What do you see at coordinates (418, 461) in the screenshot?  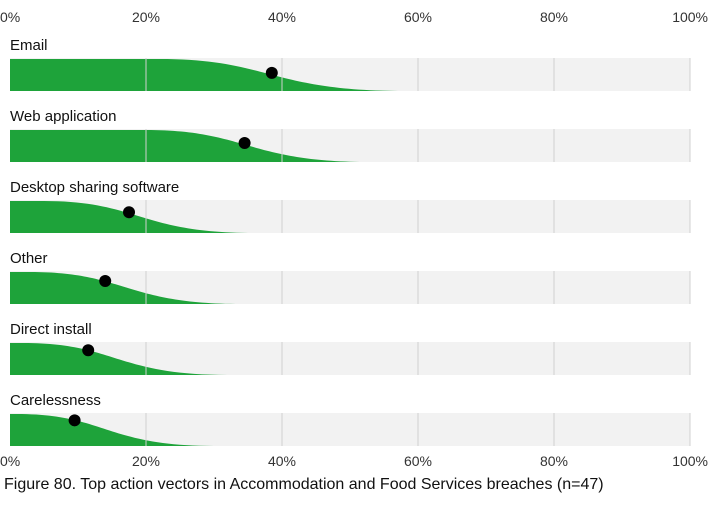 I see `x-tick-label-bottom: 60%` at bounding box center [418, 461].